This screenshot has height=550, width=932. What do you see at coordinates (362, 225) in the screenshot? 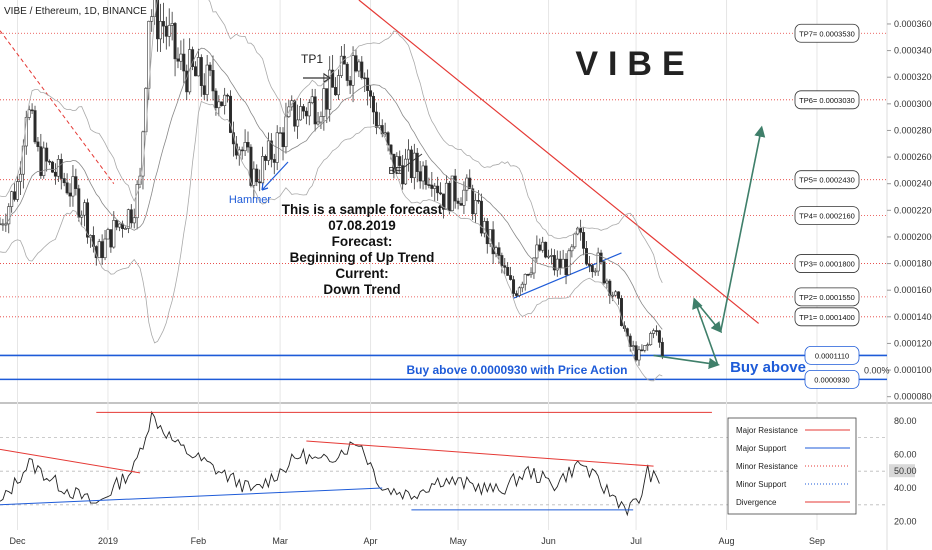
I see `forecast-note-line: 07.08.2019` at bounding box center [362, 225].